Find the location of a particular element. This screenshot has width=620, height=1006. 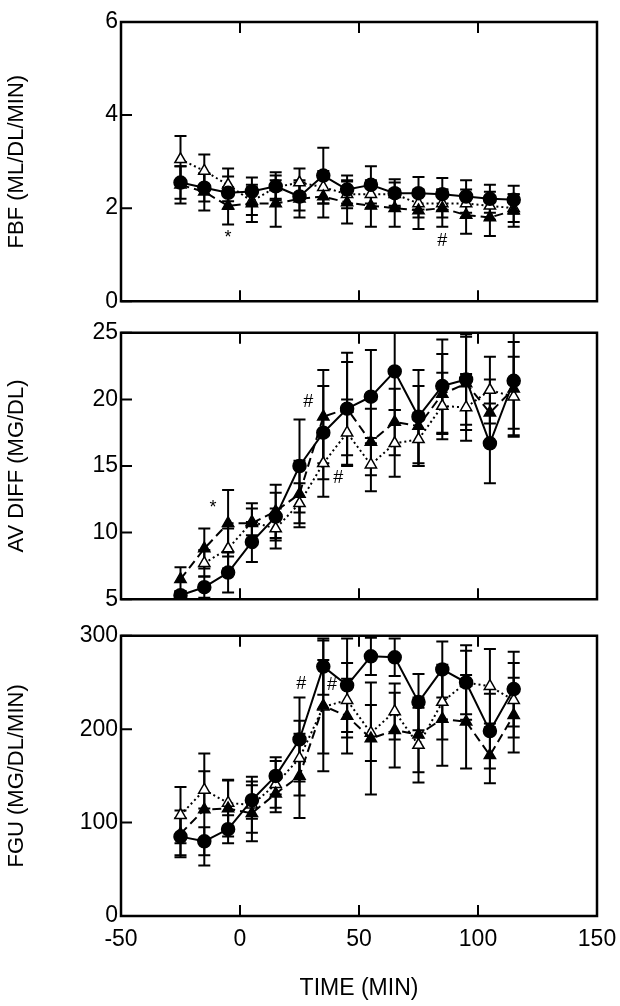

x-tick-label: -50 is located at coordinates (121, 938).